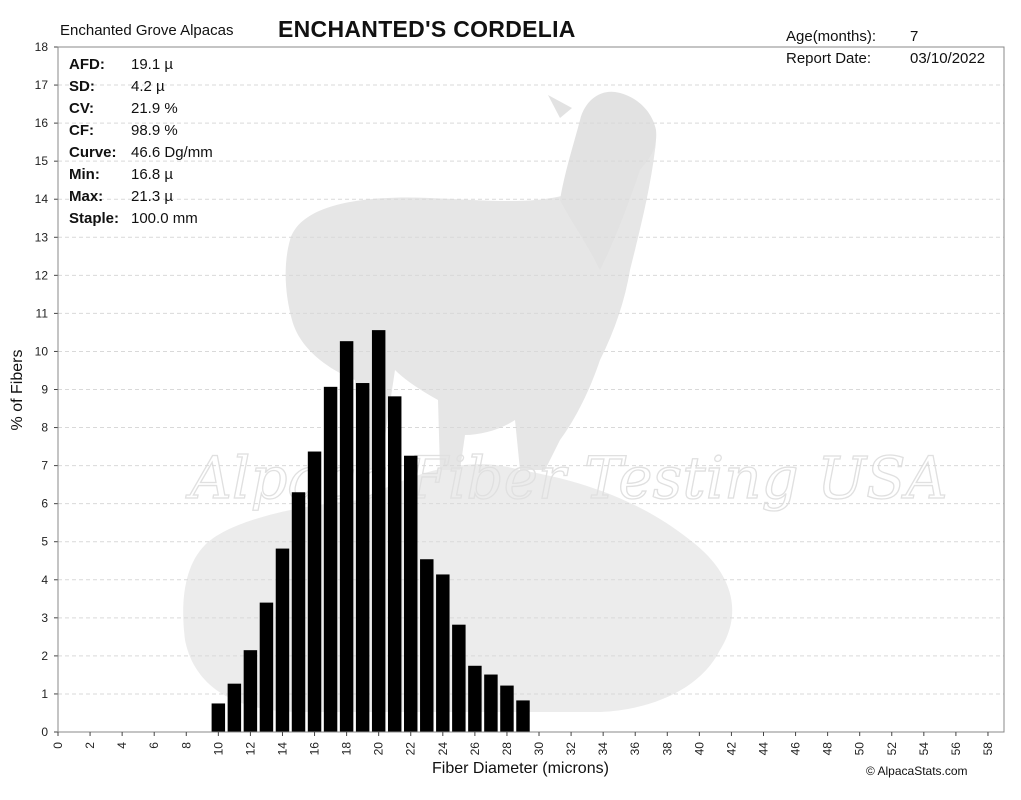 Image resolution: width=1021 pixels, height=800 pixels. I want to click on x-tick-label: 6, so click(154, 745).